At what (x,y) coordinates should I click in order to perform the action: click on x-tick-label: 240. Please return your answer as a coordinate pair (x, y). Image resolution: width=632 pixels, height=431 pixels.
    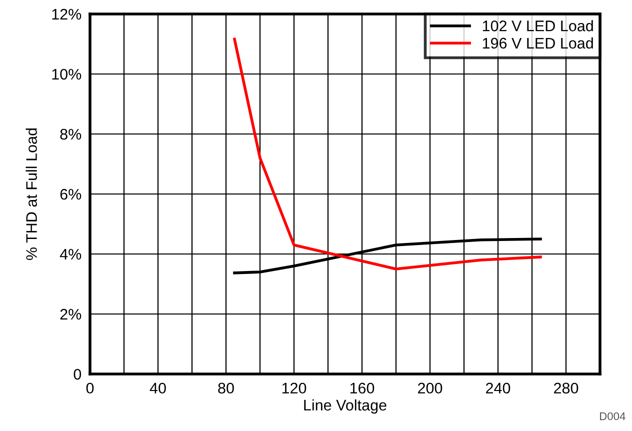
    Looking at the image, I should click on (498, 388).